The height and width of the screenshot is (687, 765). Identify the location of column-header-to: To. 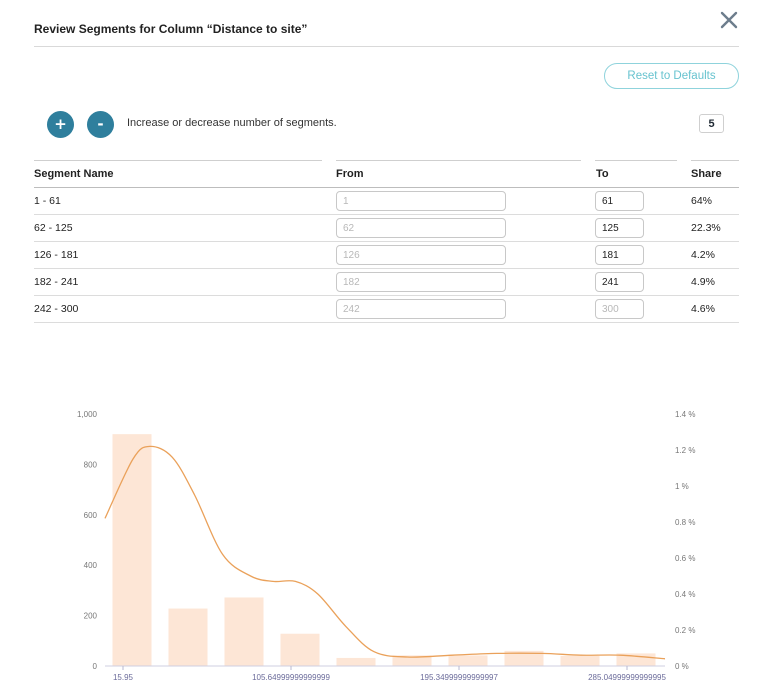
(602, 174).